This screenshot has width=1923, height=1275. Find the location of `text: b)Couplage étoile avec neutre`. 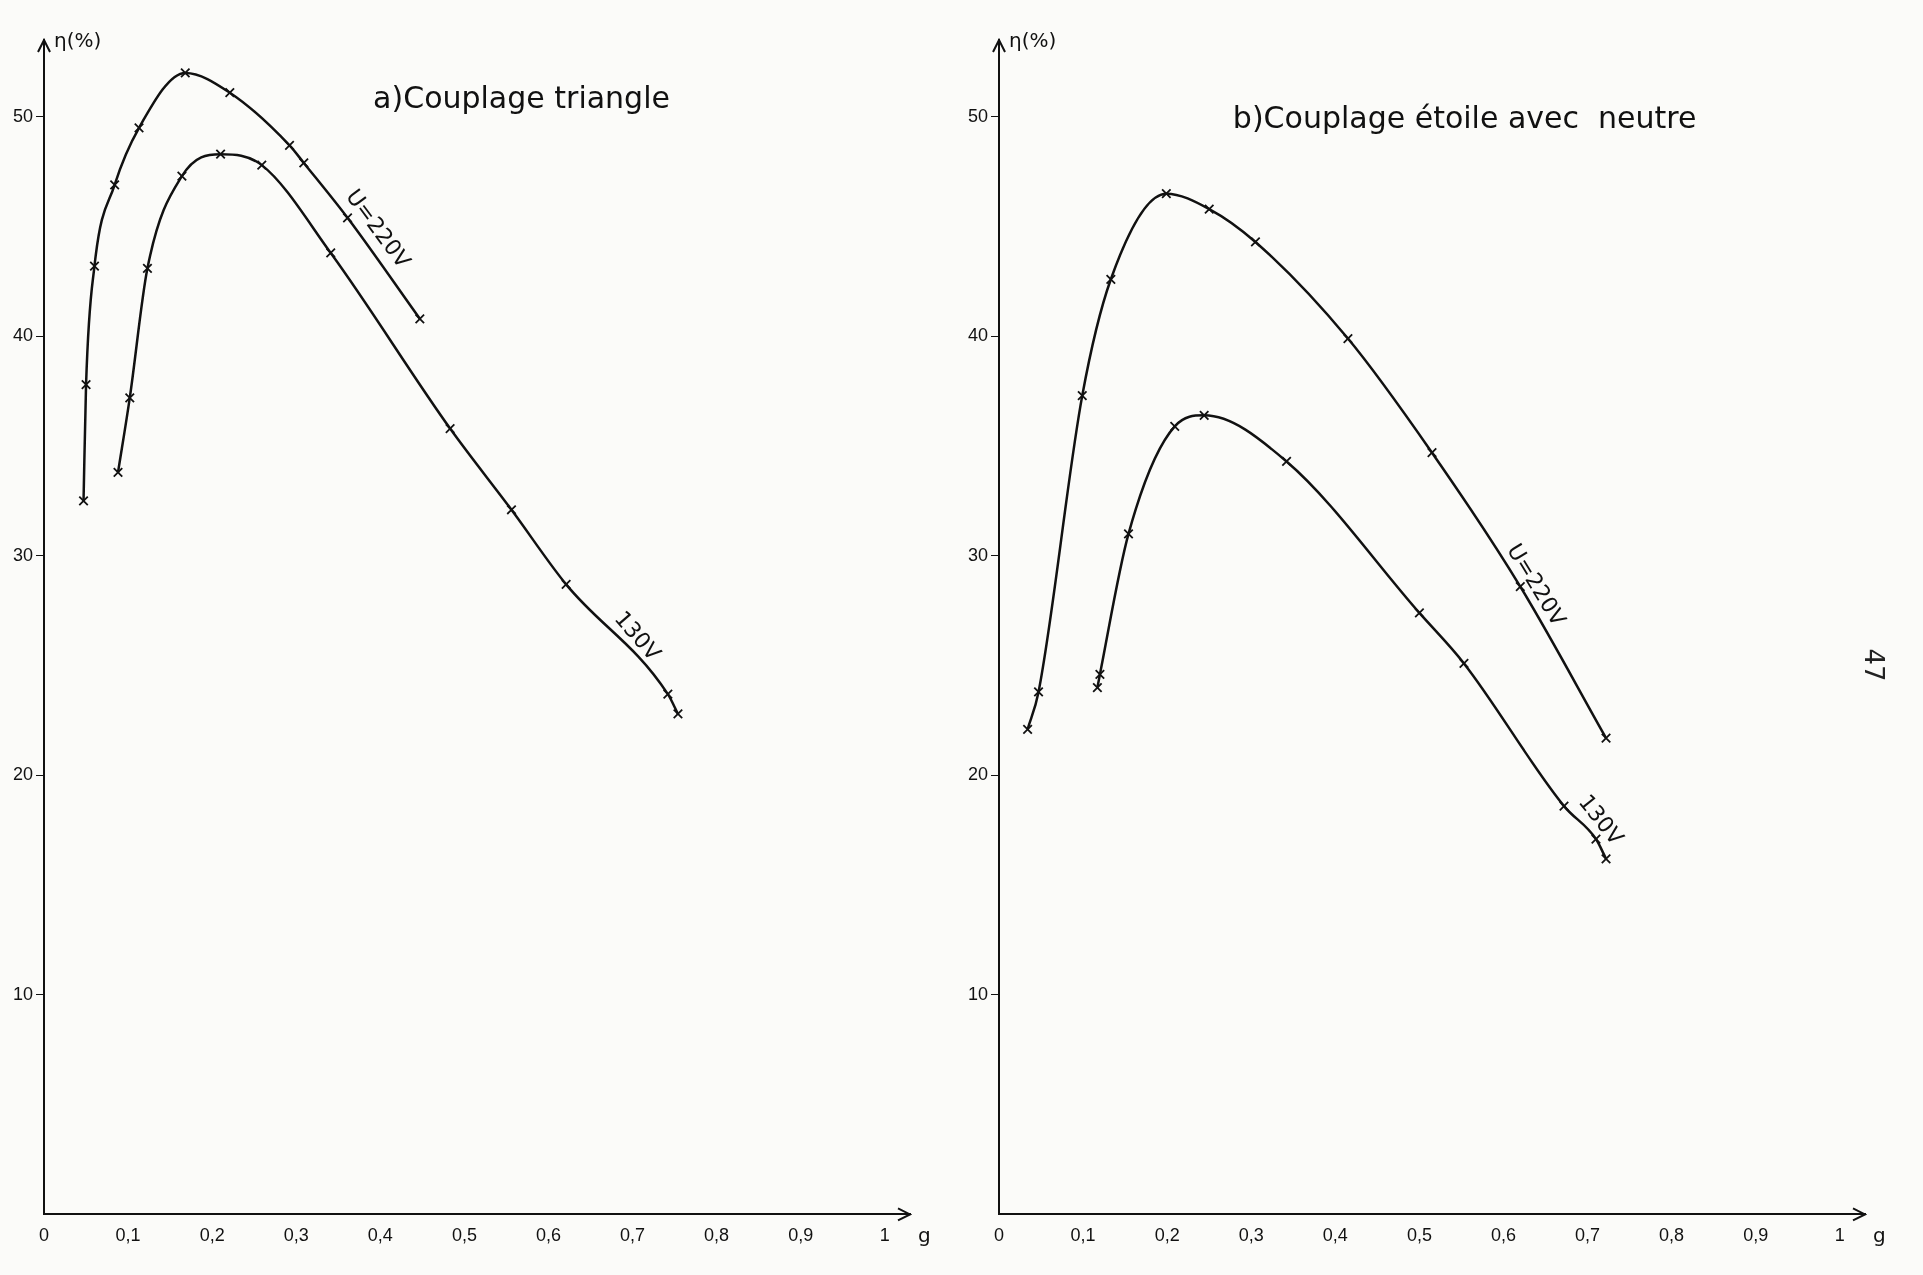

text: b)Couplage étoile avec neutre is located at coordinates (1464, 117).